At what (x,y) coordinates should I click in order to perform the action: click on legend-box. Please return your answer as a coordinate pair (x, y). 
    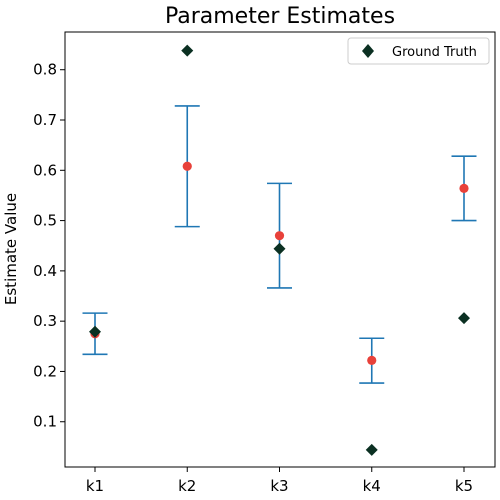
    Looking at the image, I should click on (418, 51).